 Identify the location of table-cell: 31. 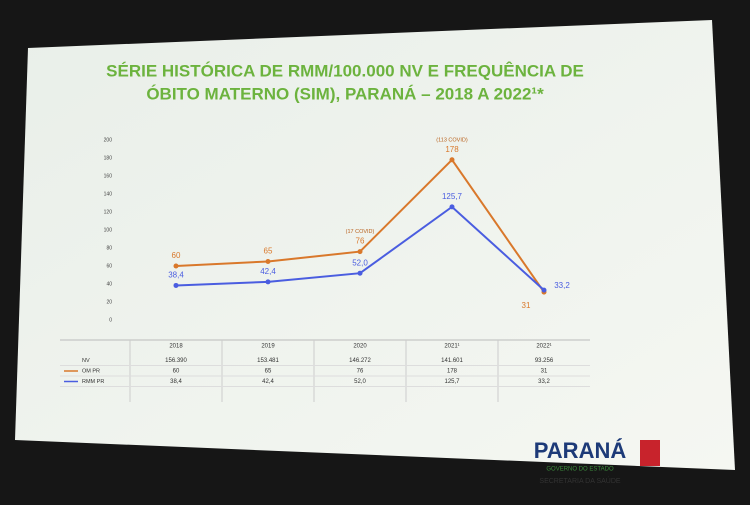
(544, 372).